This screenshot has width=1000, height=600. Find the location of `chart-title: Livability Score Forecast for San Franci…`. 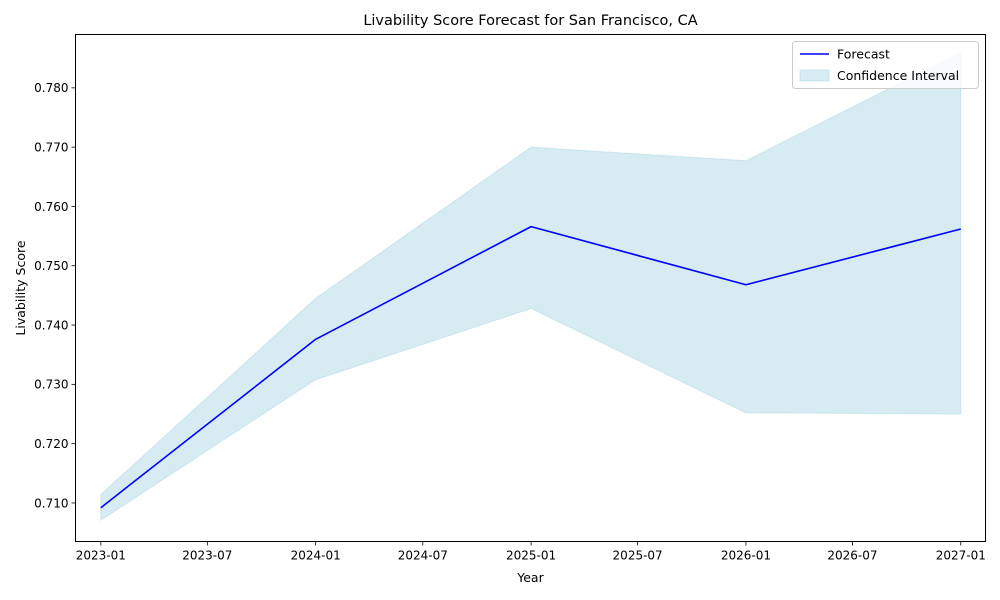

chart-title: Livability Score Forecast for San Franci… is located at coordinates (530, 21).